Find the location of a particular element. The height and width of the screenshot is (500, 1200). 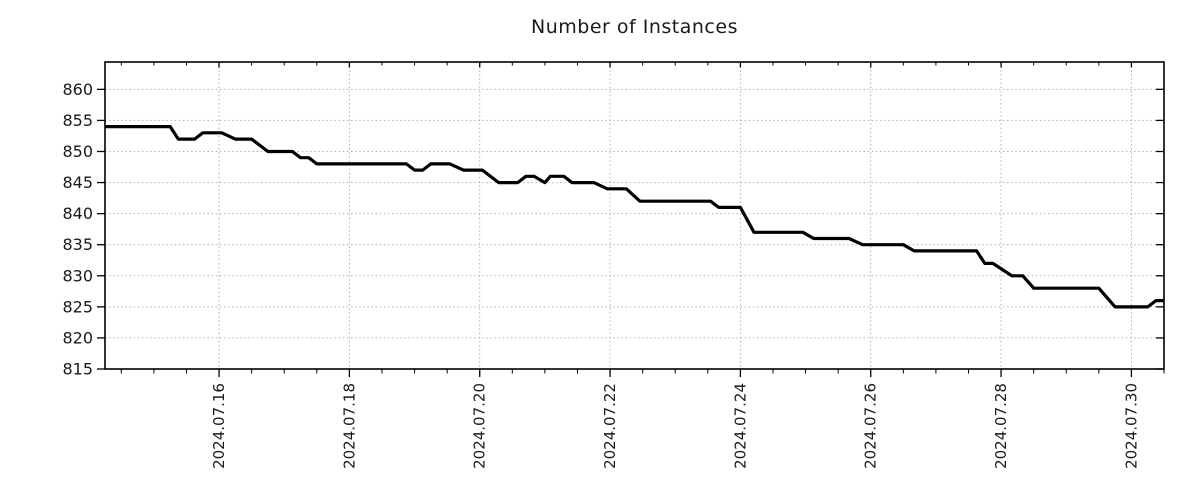

svg-text: 825 is located at coordinates (77, 306).